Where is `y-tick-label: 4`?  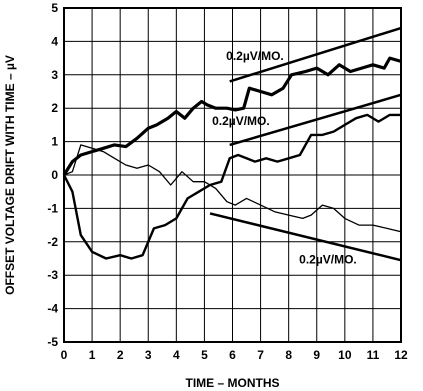
y-tick-label: 4 is located at coordinates (54, 41).